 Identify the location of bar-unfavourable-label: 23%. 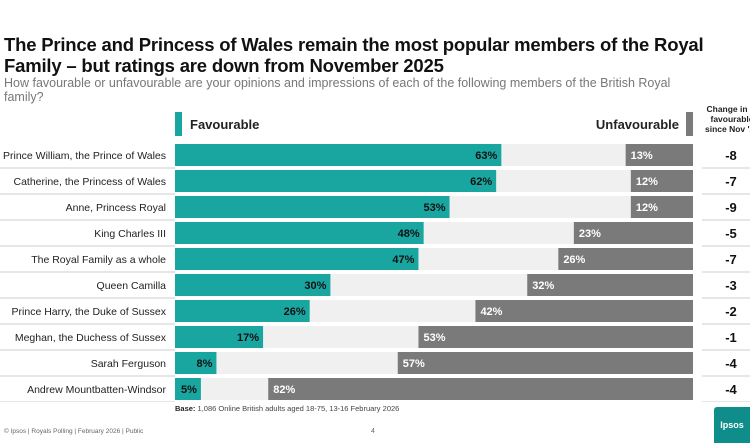
(590, 234).